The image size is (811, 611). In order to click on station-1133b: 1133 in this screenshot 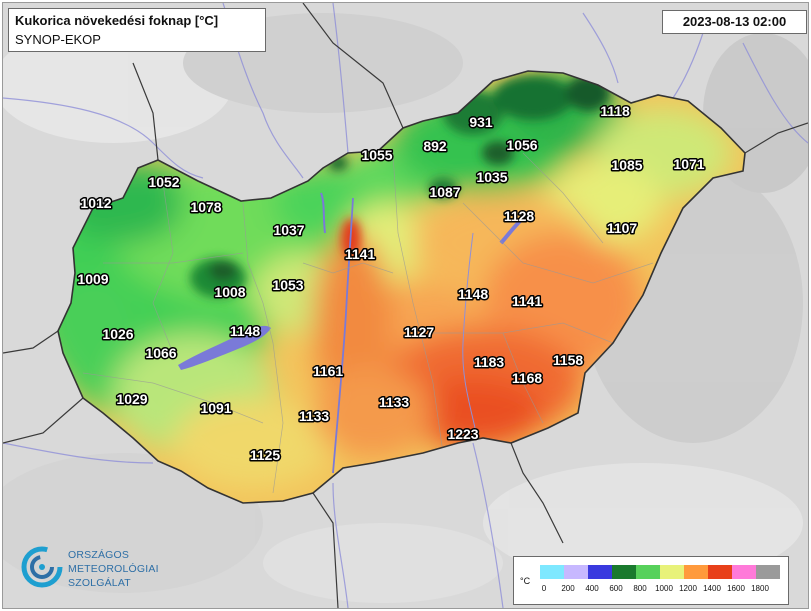, I will do `click(394, 402)`.